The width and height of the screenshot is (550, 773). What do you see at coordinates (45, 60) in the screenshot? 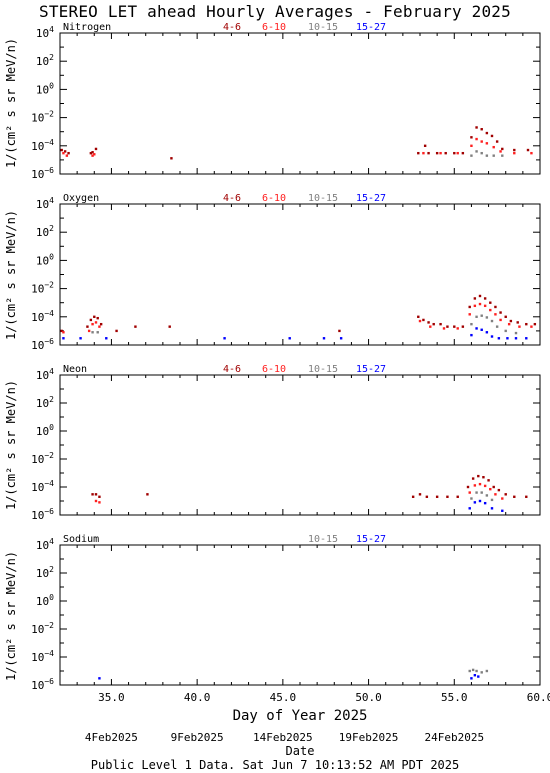
I see `y-tick-label: 10²` at bounding box center [45, 60].